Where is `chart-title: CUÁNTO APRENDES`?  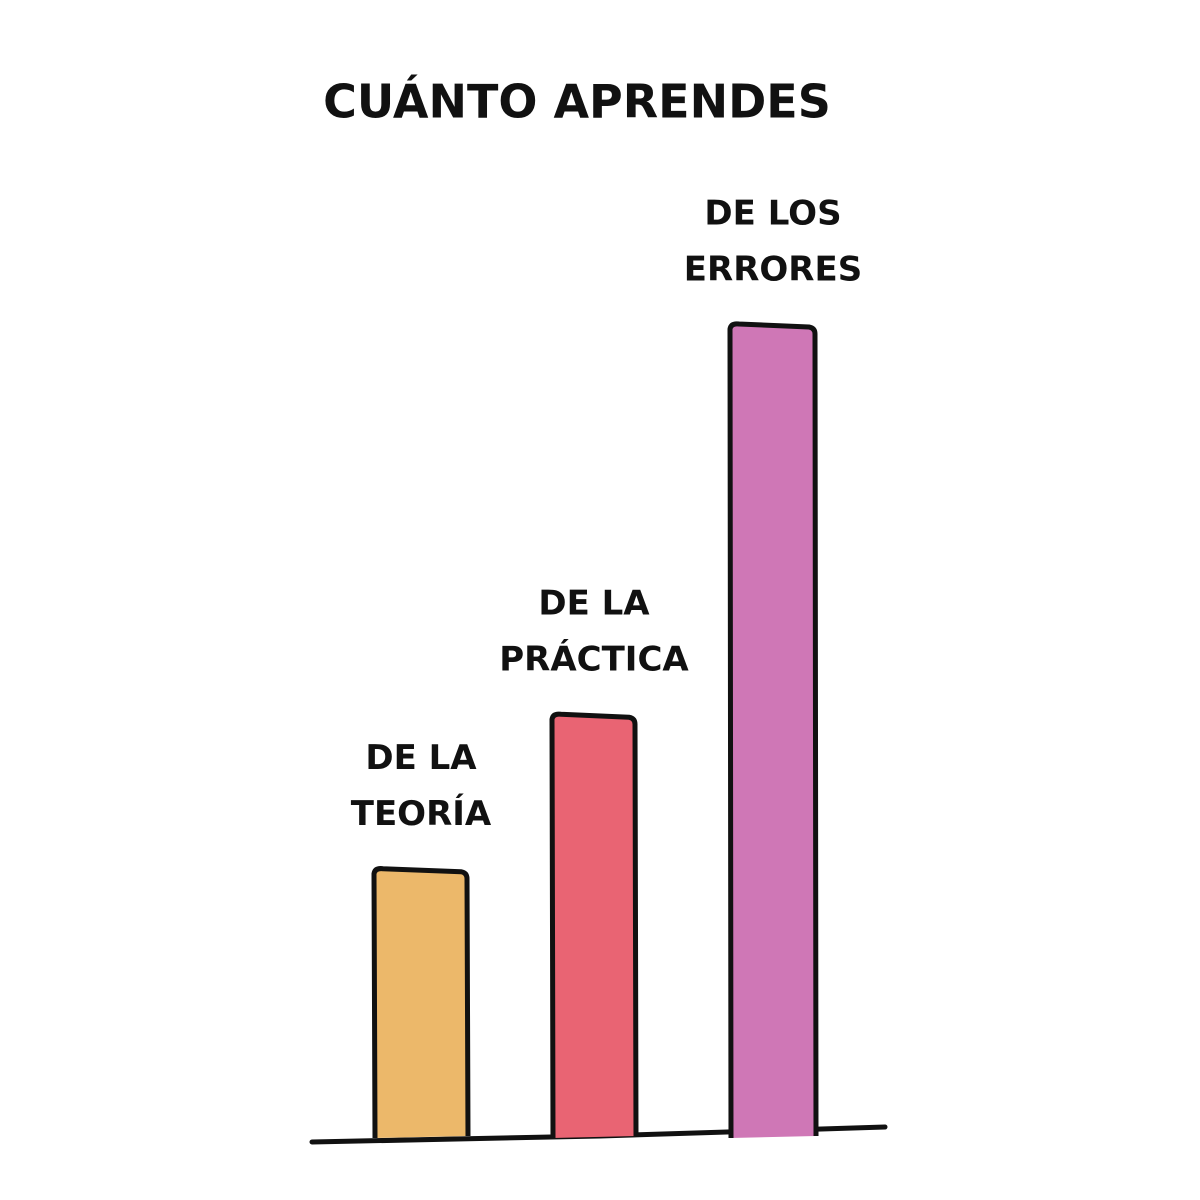
chart-title: CUÁNTO APRENDES is located at coordinates (577, 102).